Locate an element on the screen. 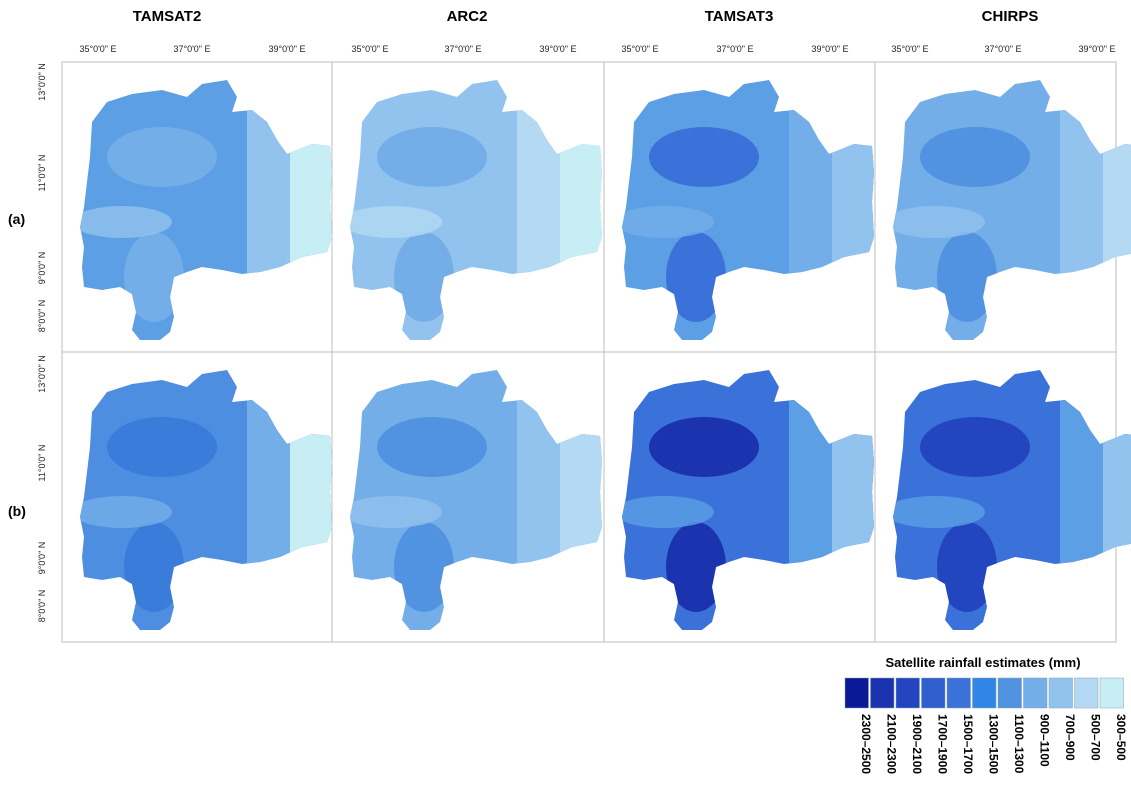 This screenshot has width=1131, height=805. legend-class-label: 500–700 is located at coordinates (1095, 737).